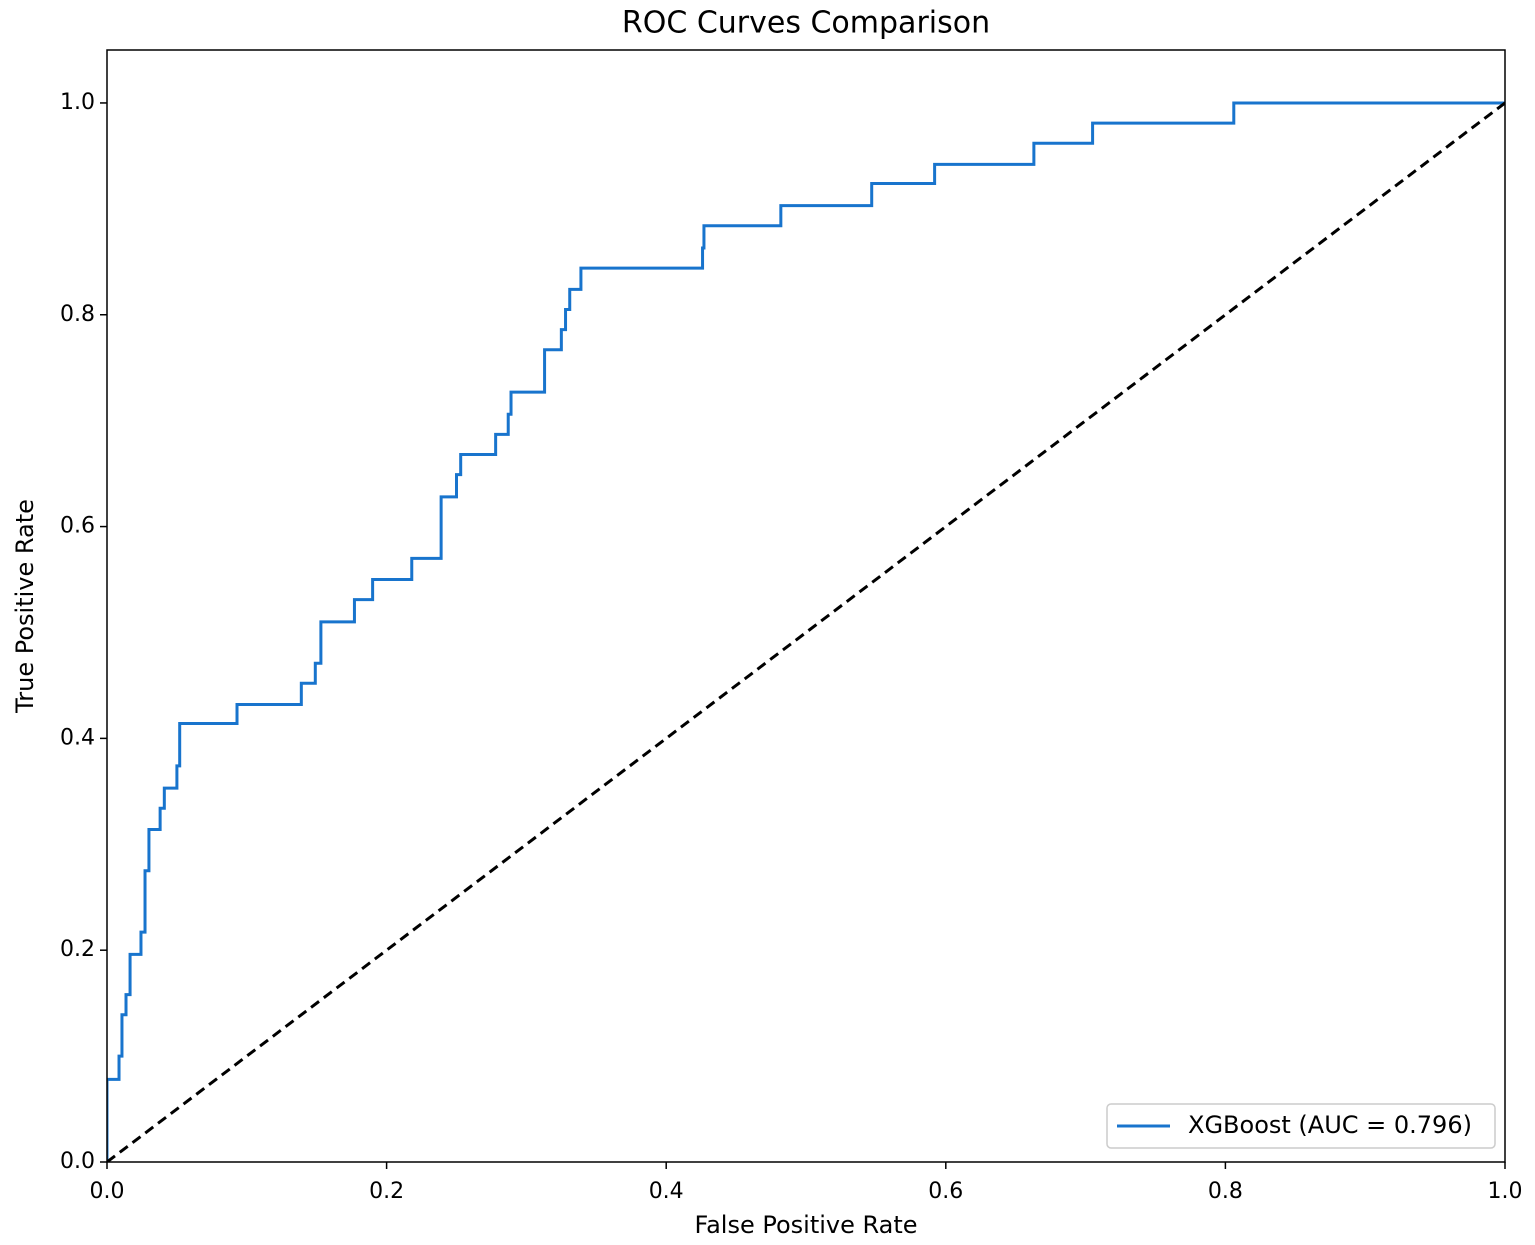  Describe the element at coordinates (77, 1161) in the screenshot. I see `y-tick-label: 0.0` at that location.